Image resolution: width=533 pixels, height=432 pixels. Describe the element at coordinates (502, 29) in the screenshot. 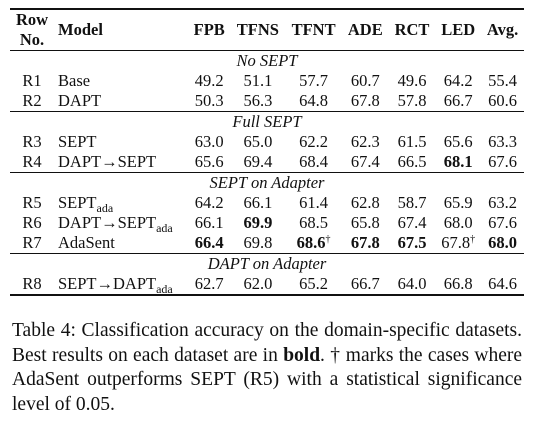

I see `header-avg: Avg.` at that location.